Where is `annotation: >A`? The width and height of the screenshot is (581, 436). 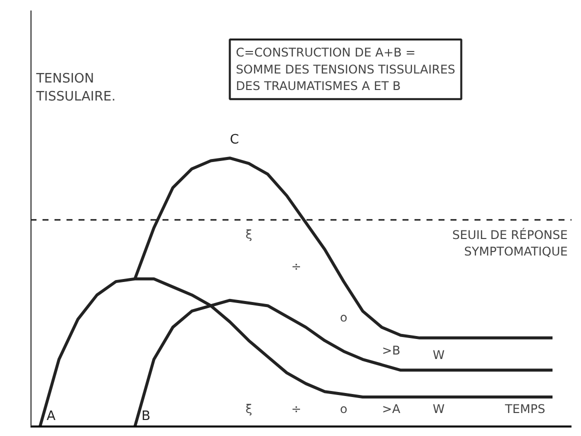
annotation: >A is located at coordinates (392, 409).